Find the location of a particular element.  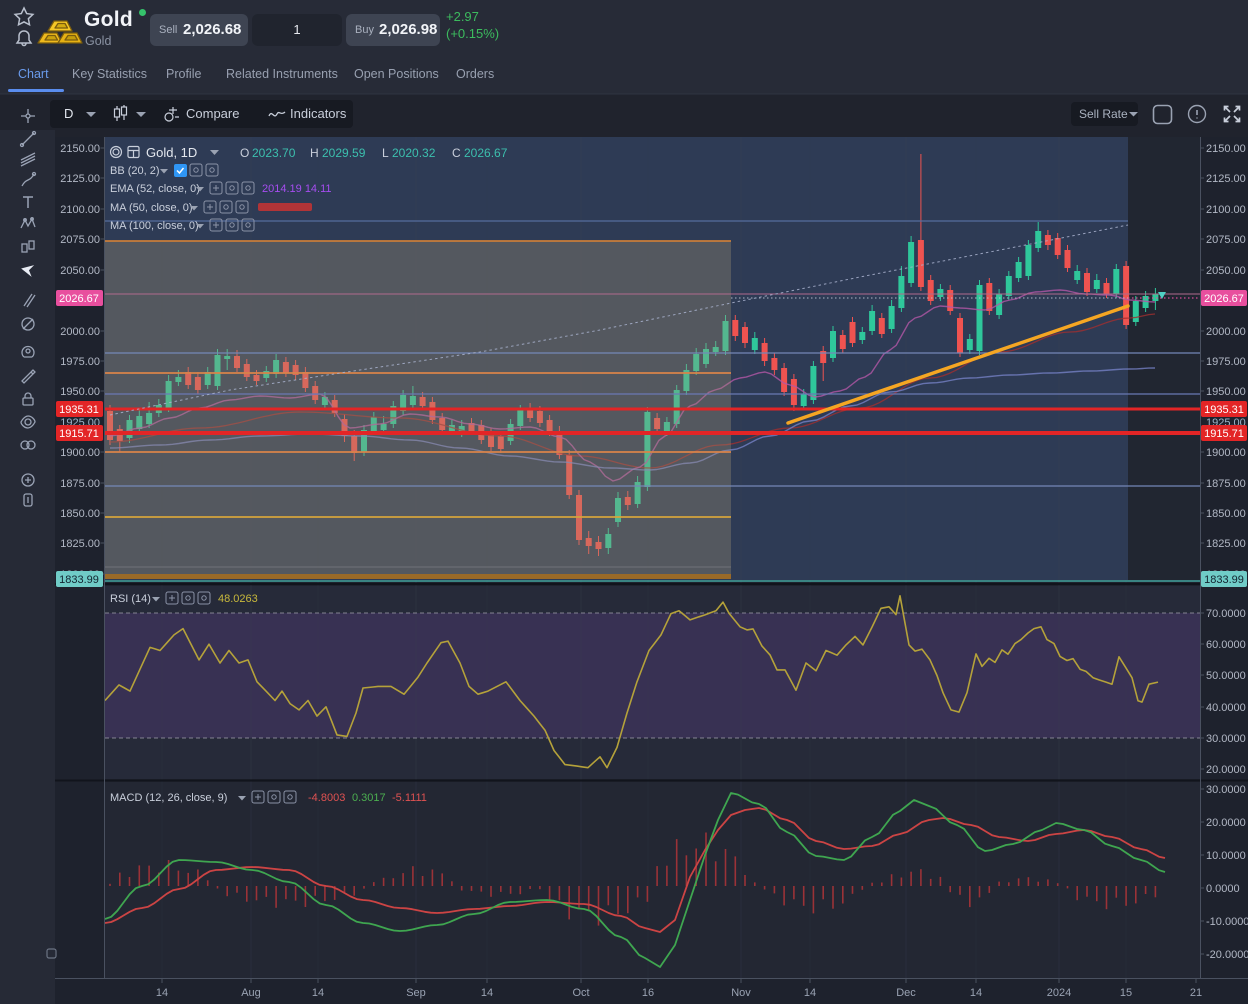

svg-text: -10.0000 is located at coordinates (1227, 922).